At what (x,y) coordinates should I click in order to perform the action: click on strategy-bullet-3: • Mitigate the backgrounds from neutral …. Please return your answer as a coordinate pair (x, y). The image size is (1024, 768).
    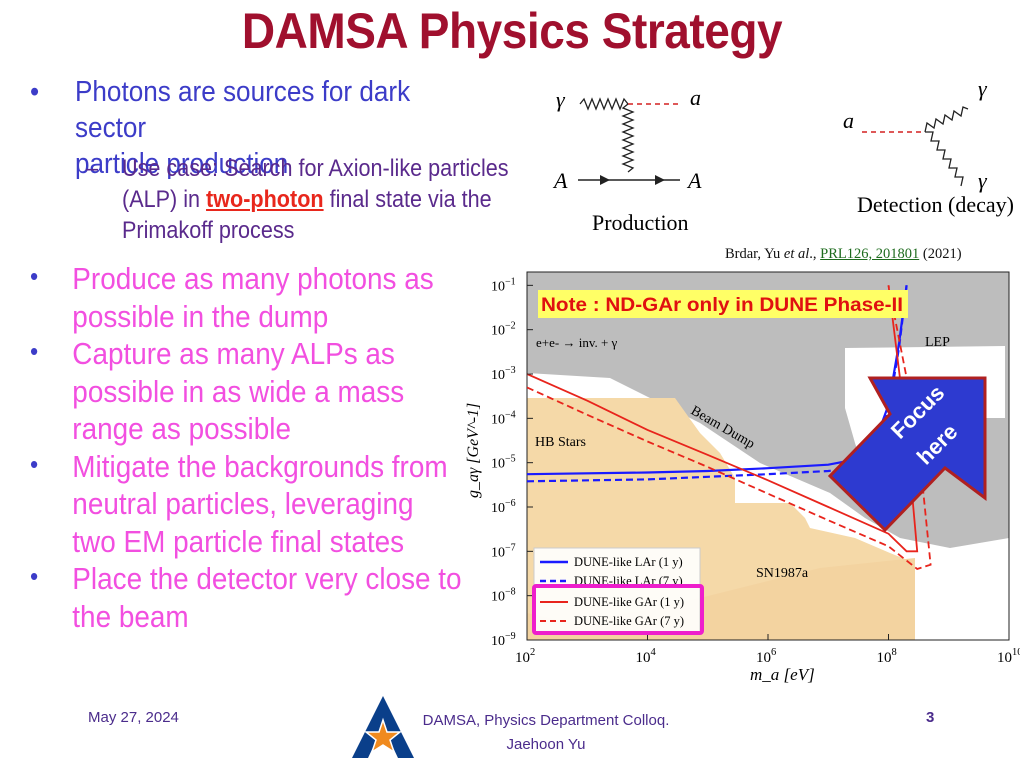
    Looking at the image, I should click on (264, 504).